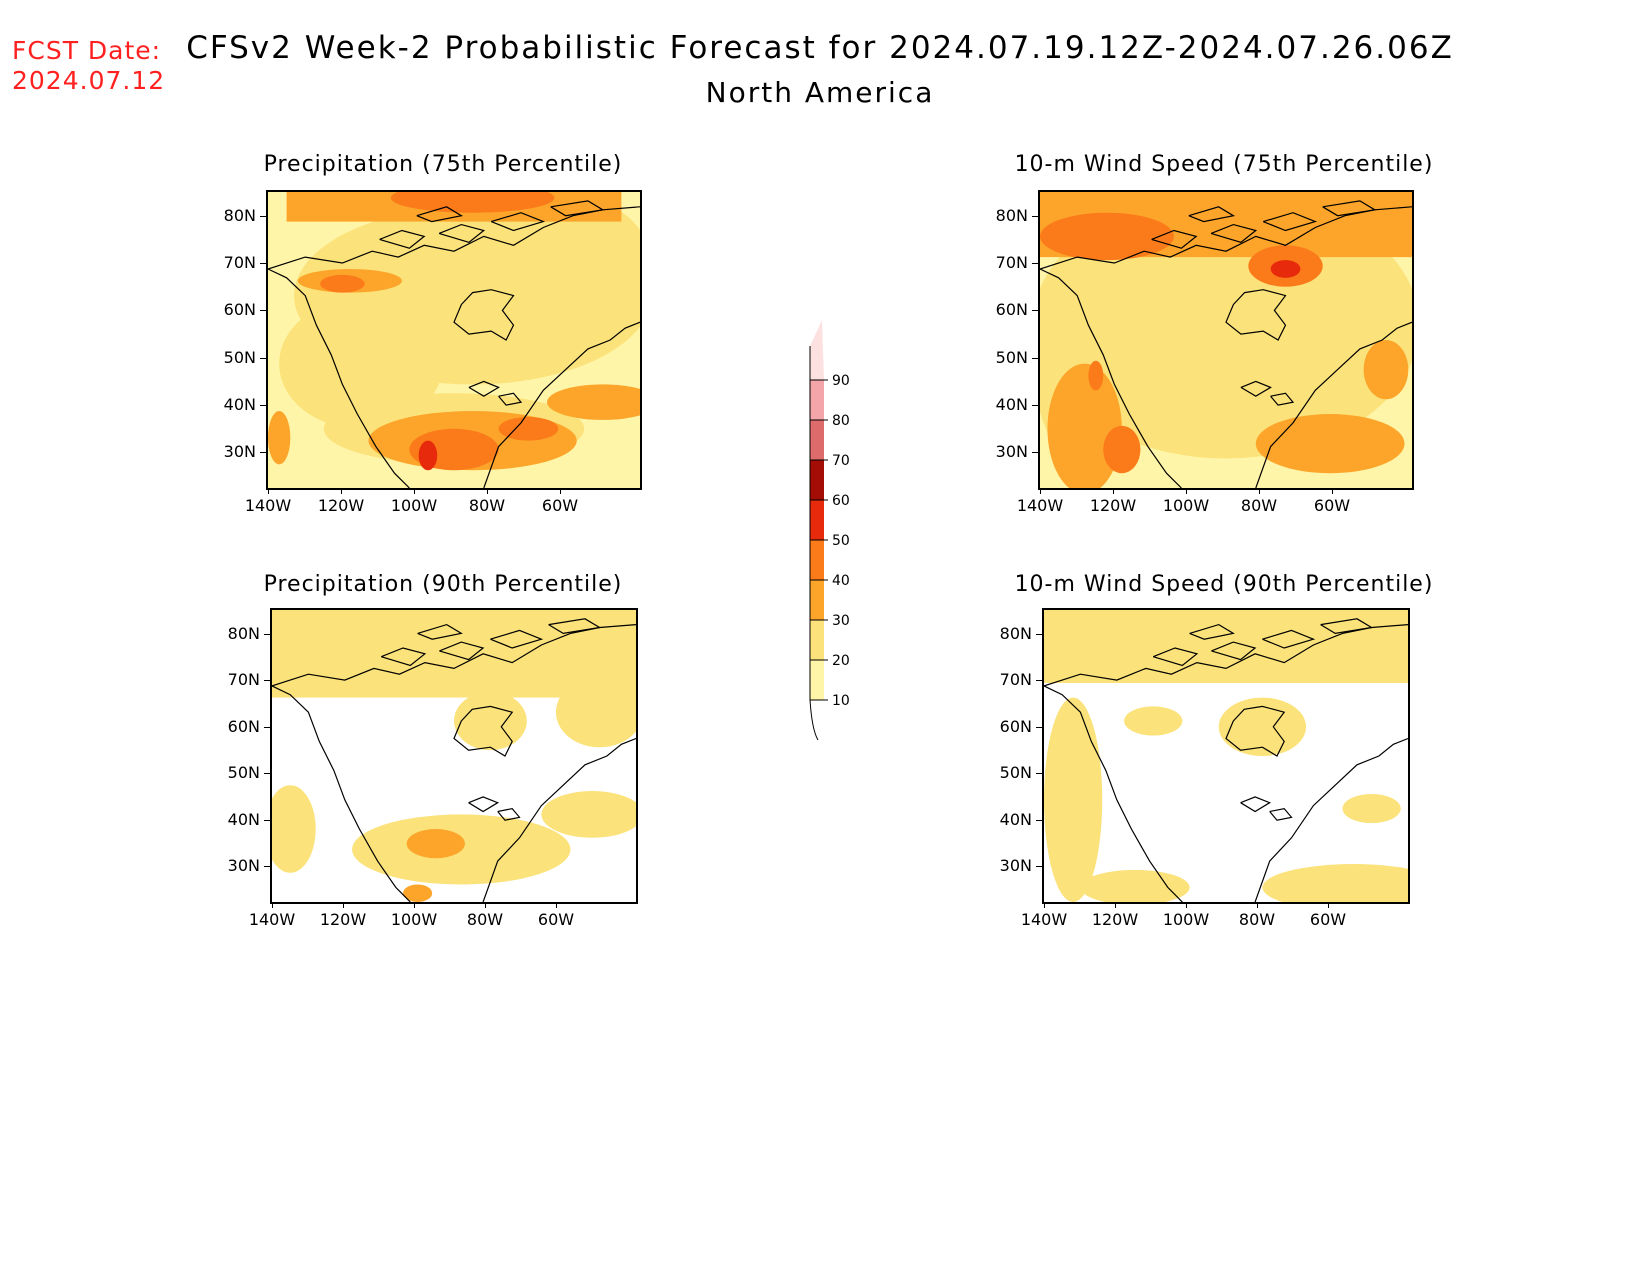  I want to click on forecast-date-value: 2024.07.12, so click(89, 80).